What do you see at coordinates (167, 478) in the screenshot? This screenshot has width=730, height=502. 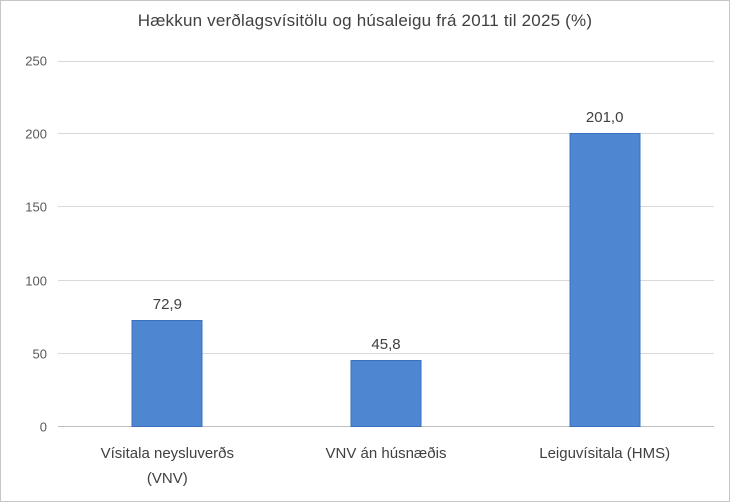 I see `category-label-line: (VNV)` at bounding box center [167, 478].